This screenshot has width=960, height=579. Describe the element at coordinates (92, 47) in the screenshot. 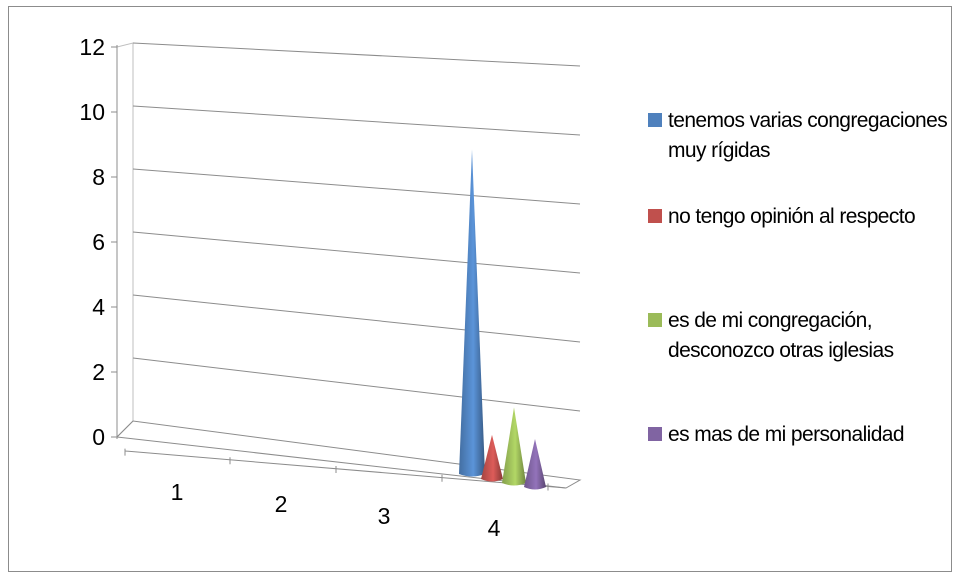

I see `y-tick-label: 12` at that location.